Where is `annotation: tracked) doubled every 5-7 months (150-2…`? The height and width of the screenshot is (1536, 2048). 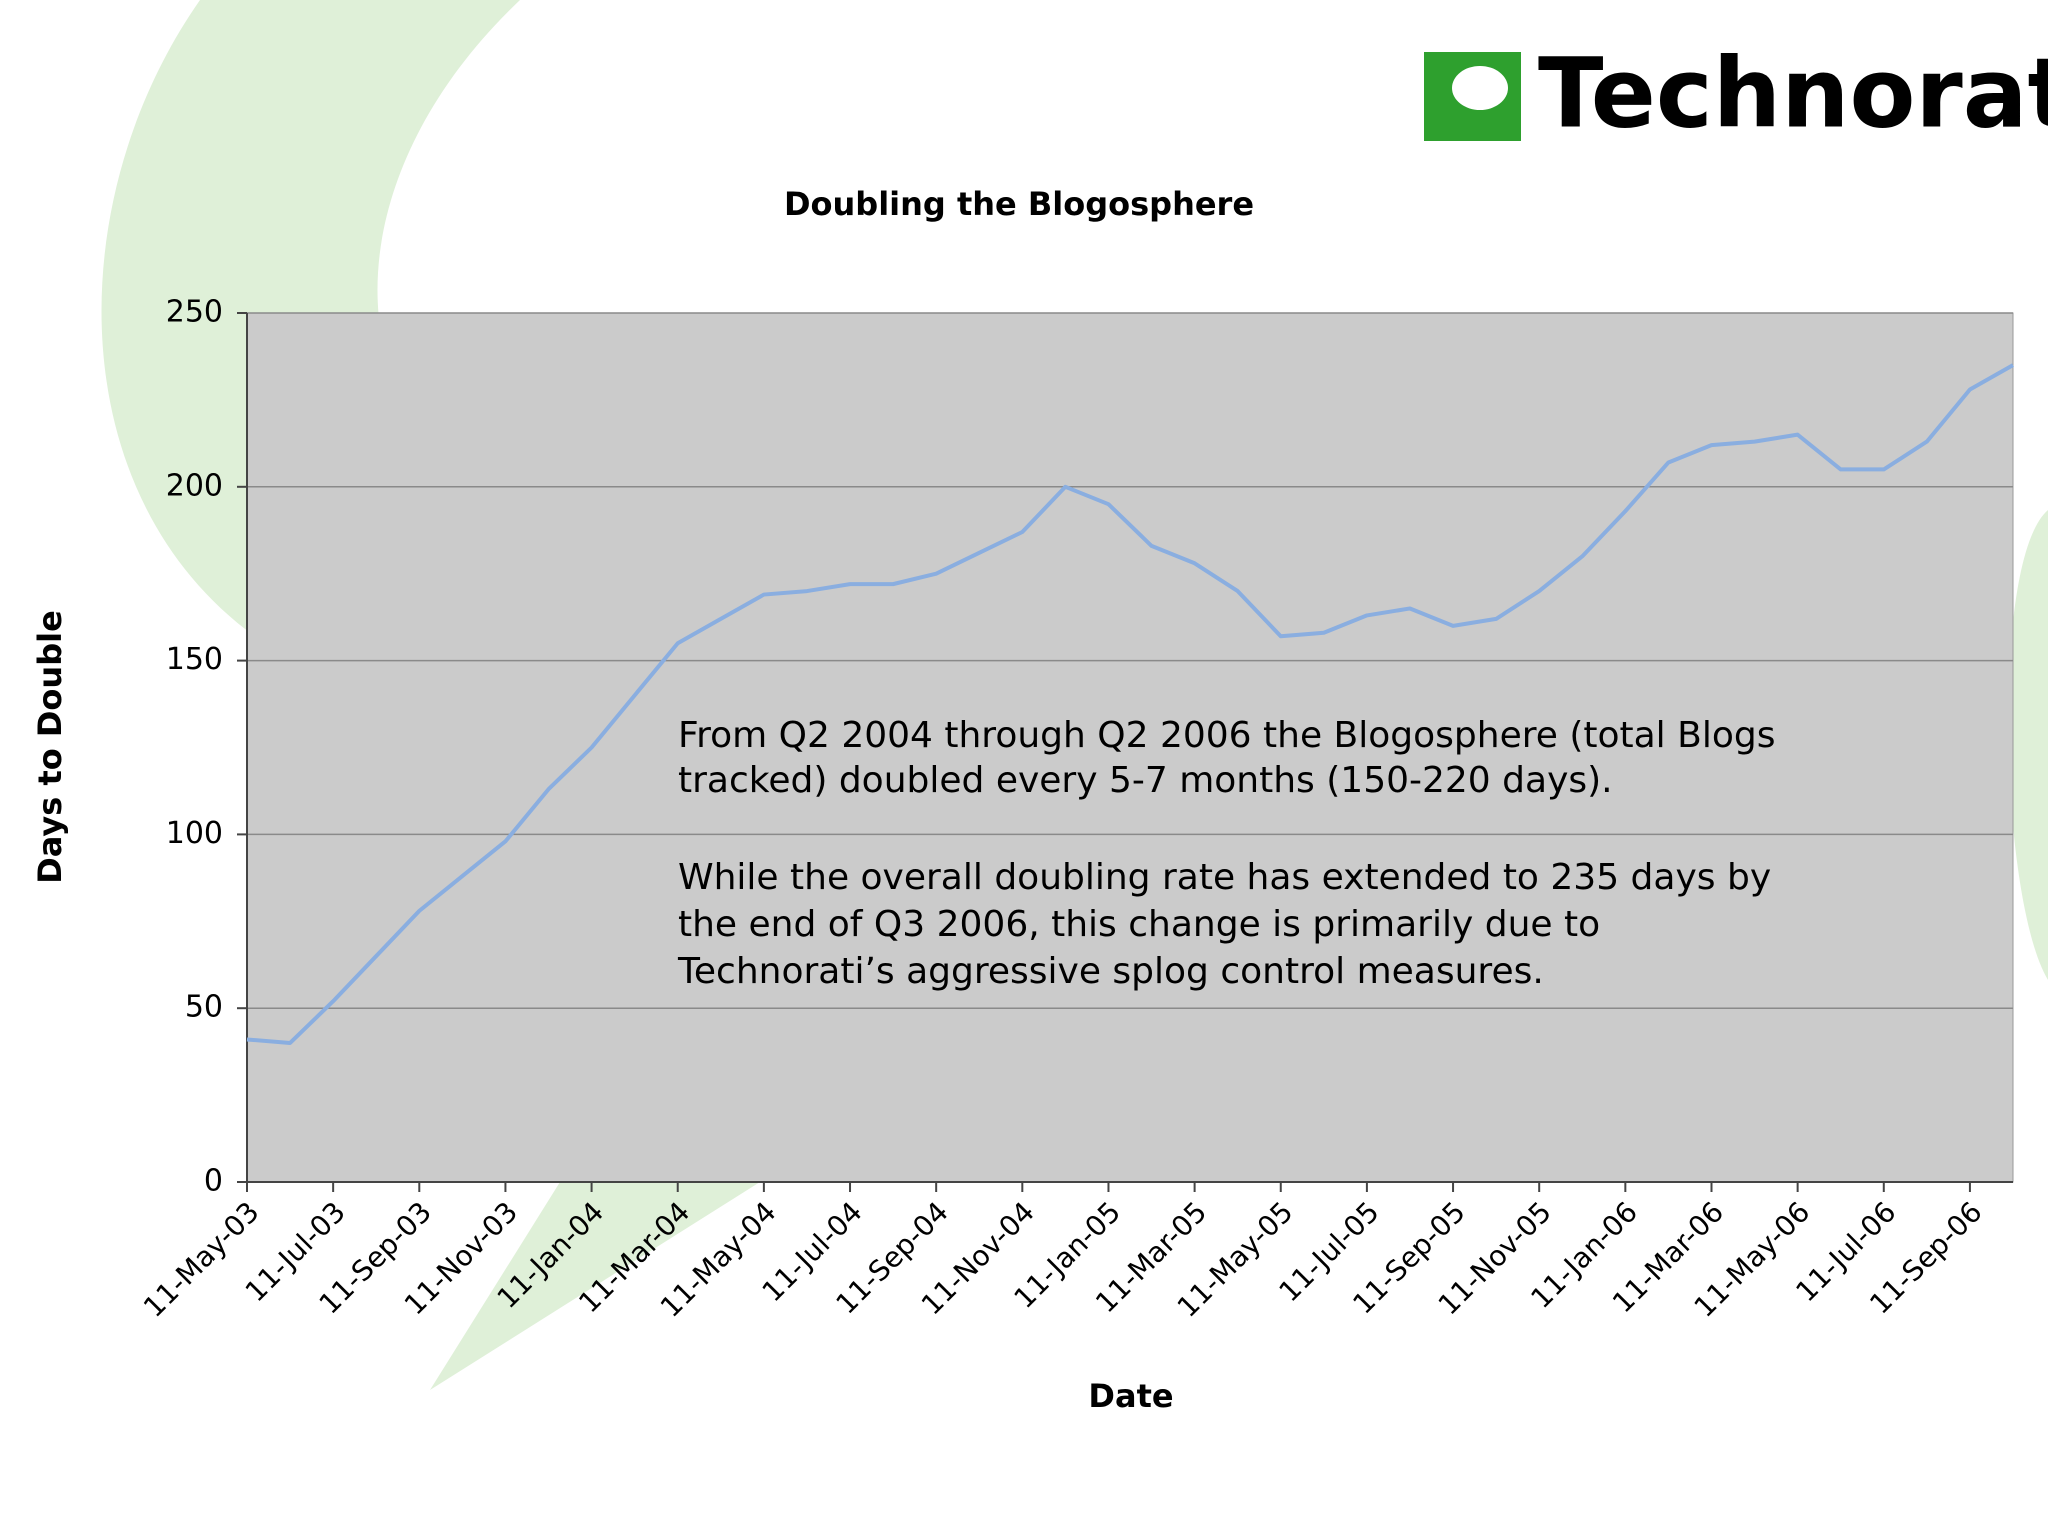
annotation: tracked) doubled every 5-7 months (150-2… is located at coordinates (1145, 780).